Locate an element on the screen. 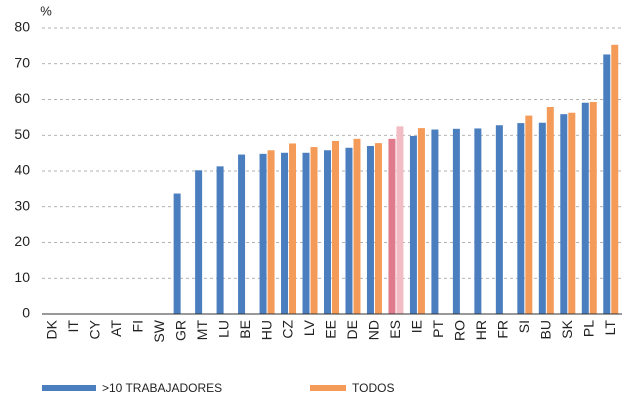 The width and height of the screenshot is (627, 405). y-tick-label: 40 is located at coordinates (22, 170).